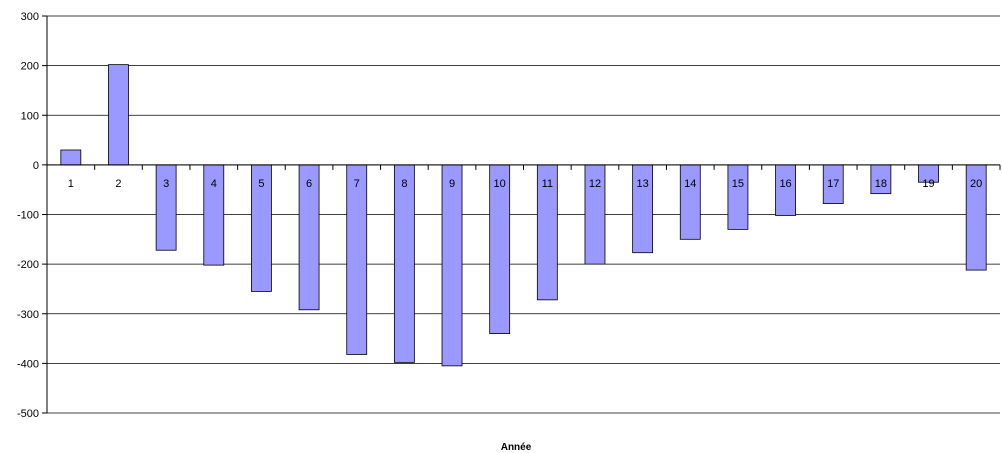  What do you see at coordinates (500, 184) in the screenshot?
I see `x-tick-label: 10` at bounding box center [500, 184].